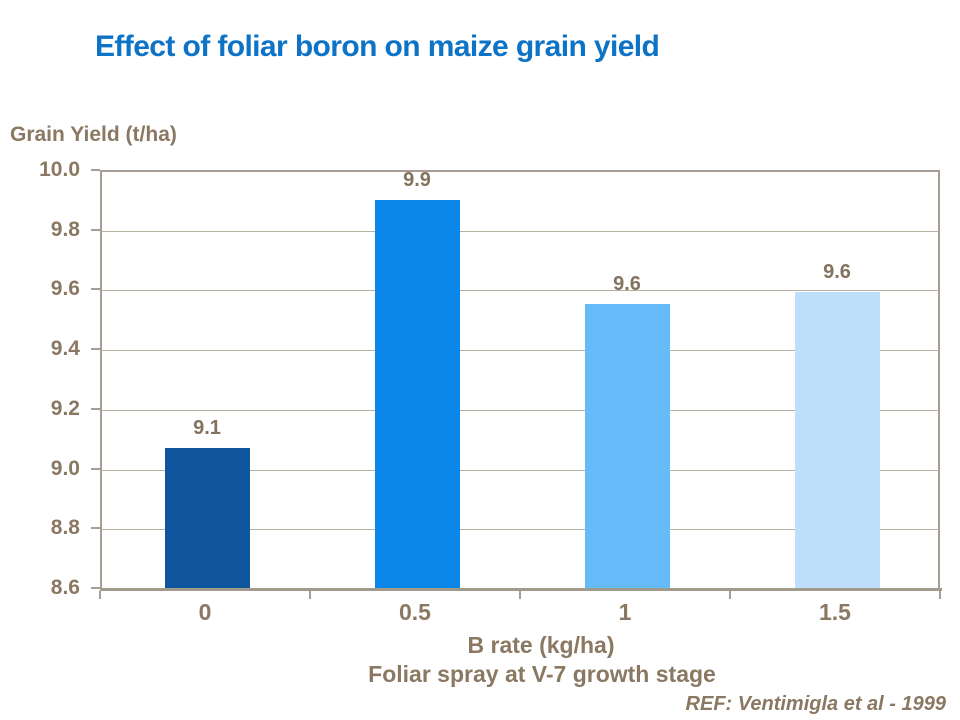 The image size is (960, 720). Describe the element at coordinates (542, 674) in the screenshot. I see `x-axis-subtitle: Foliar spray at V-7 growth stage` at that location.